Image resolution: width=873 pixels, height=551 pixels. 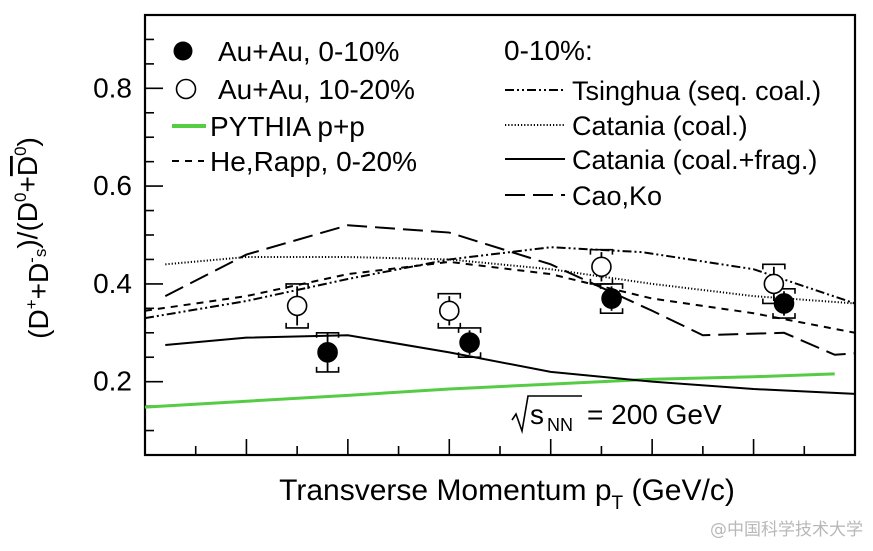 I want to click on curve-catania_cf, so click(x=510, y=364).